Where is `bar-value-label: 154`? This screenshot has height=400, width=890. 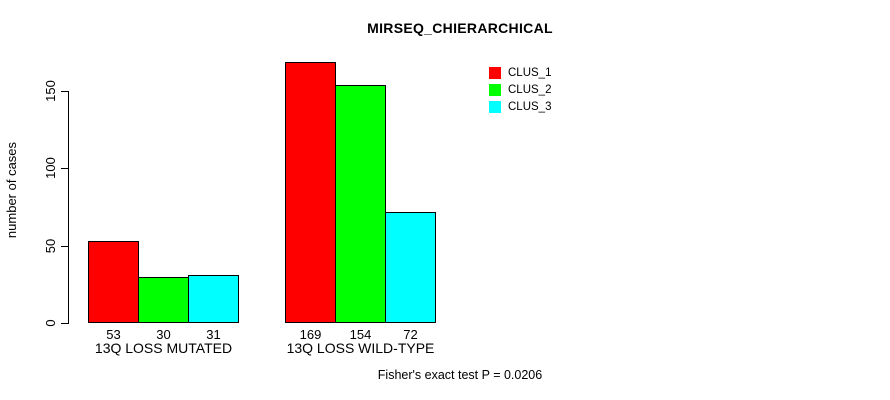
bar-value-label: 154 is located at coordinates (360, 334).